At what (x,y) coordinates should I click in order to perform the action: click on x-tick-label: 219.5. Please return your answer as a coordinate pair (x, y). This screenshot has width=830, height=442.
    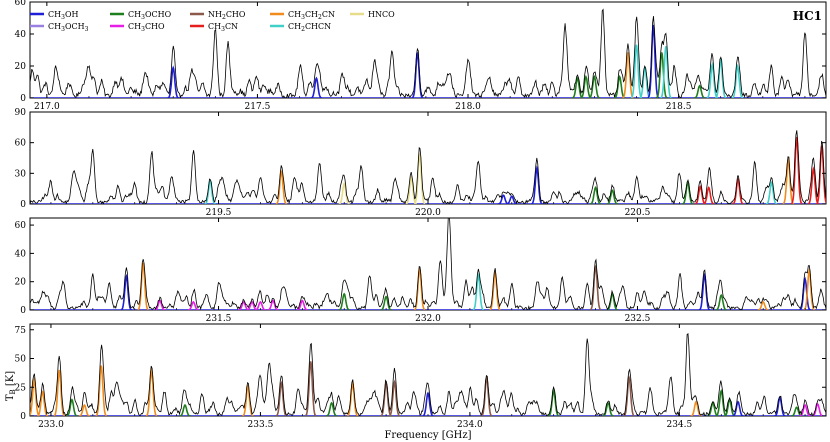
    Looking at the image, I should click on (219, 213).